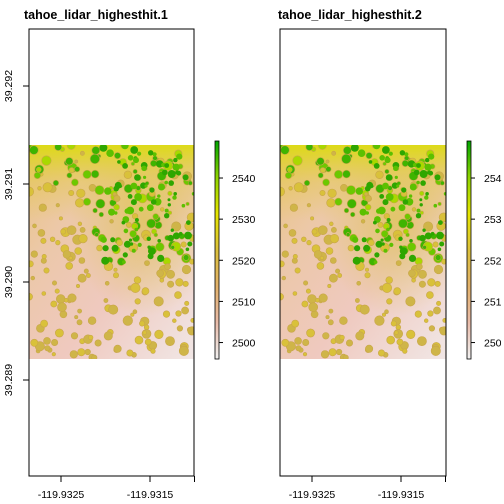 This screenshot has height=504, width=504. Describe the element at coordinates (61, 495) in the screenshot. I see `x-tick-label: -119.9325` at that location.